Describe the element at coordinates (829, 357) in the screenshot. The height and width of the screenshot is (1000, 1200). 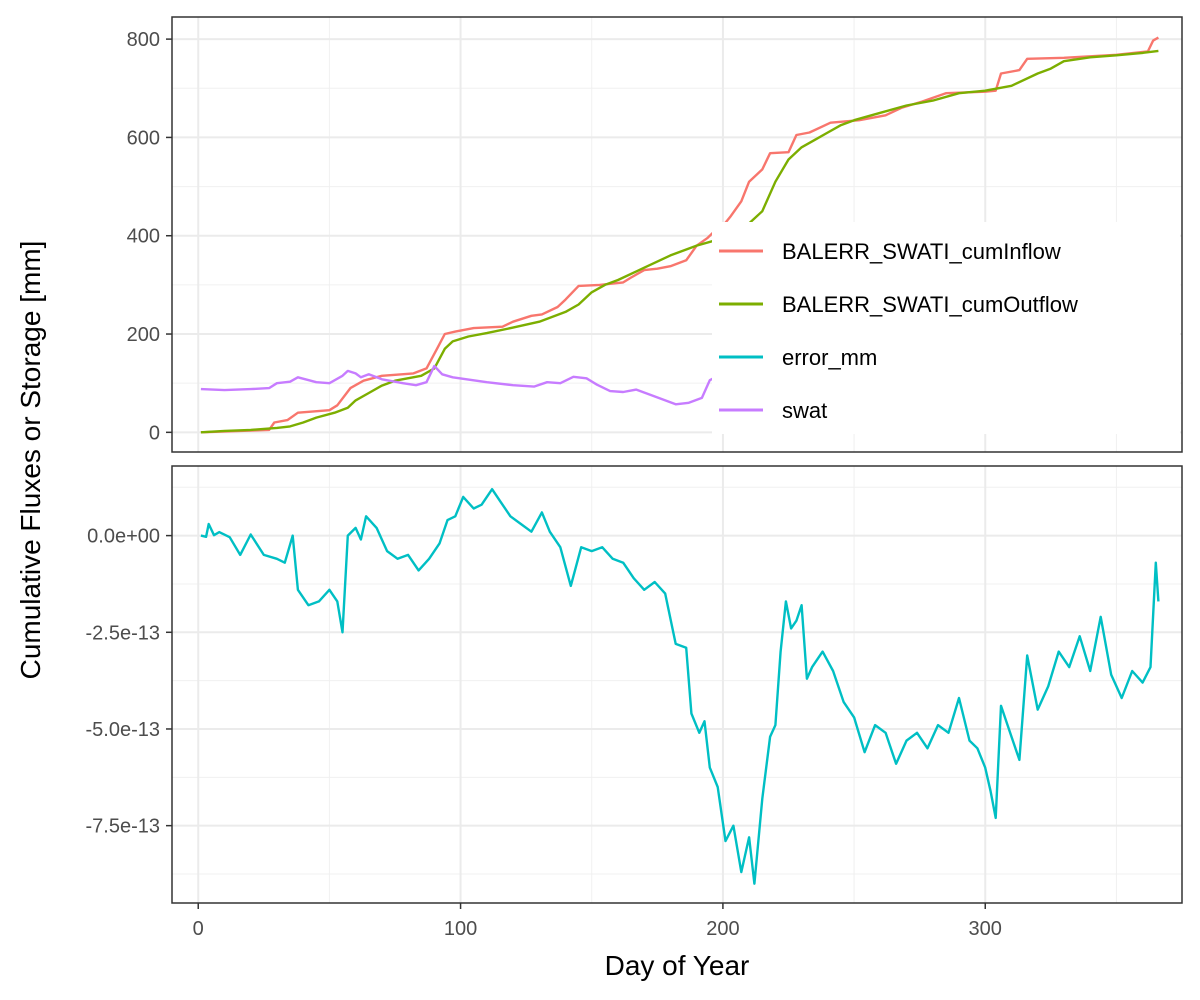
I see `legend-label-error-mm: error_mm` at that location.